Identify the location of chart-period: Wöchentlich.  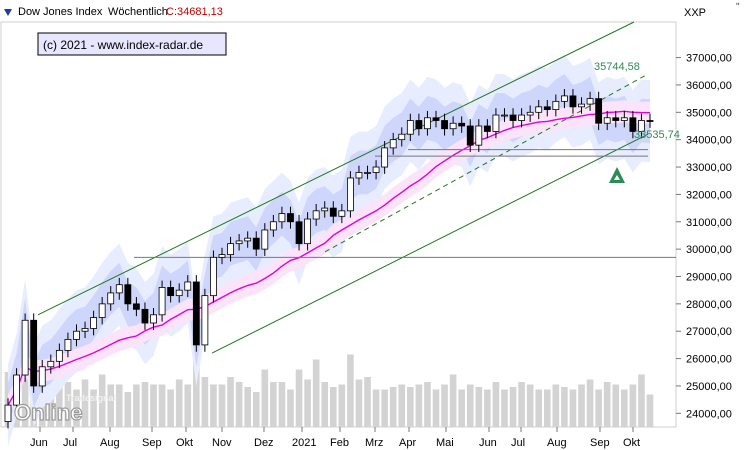
(138, 12).